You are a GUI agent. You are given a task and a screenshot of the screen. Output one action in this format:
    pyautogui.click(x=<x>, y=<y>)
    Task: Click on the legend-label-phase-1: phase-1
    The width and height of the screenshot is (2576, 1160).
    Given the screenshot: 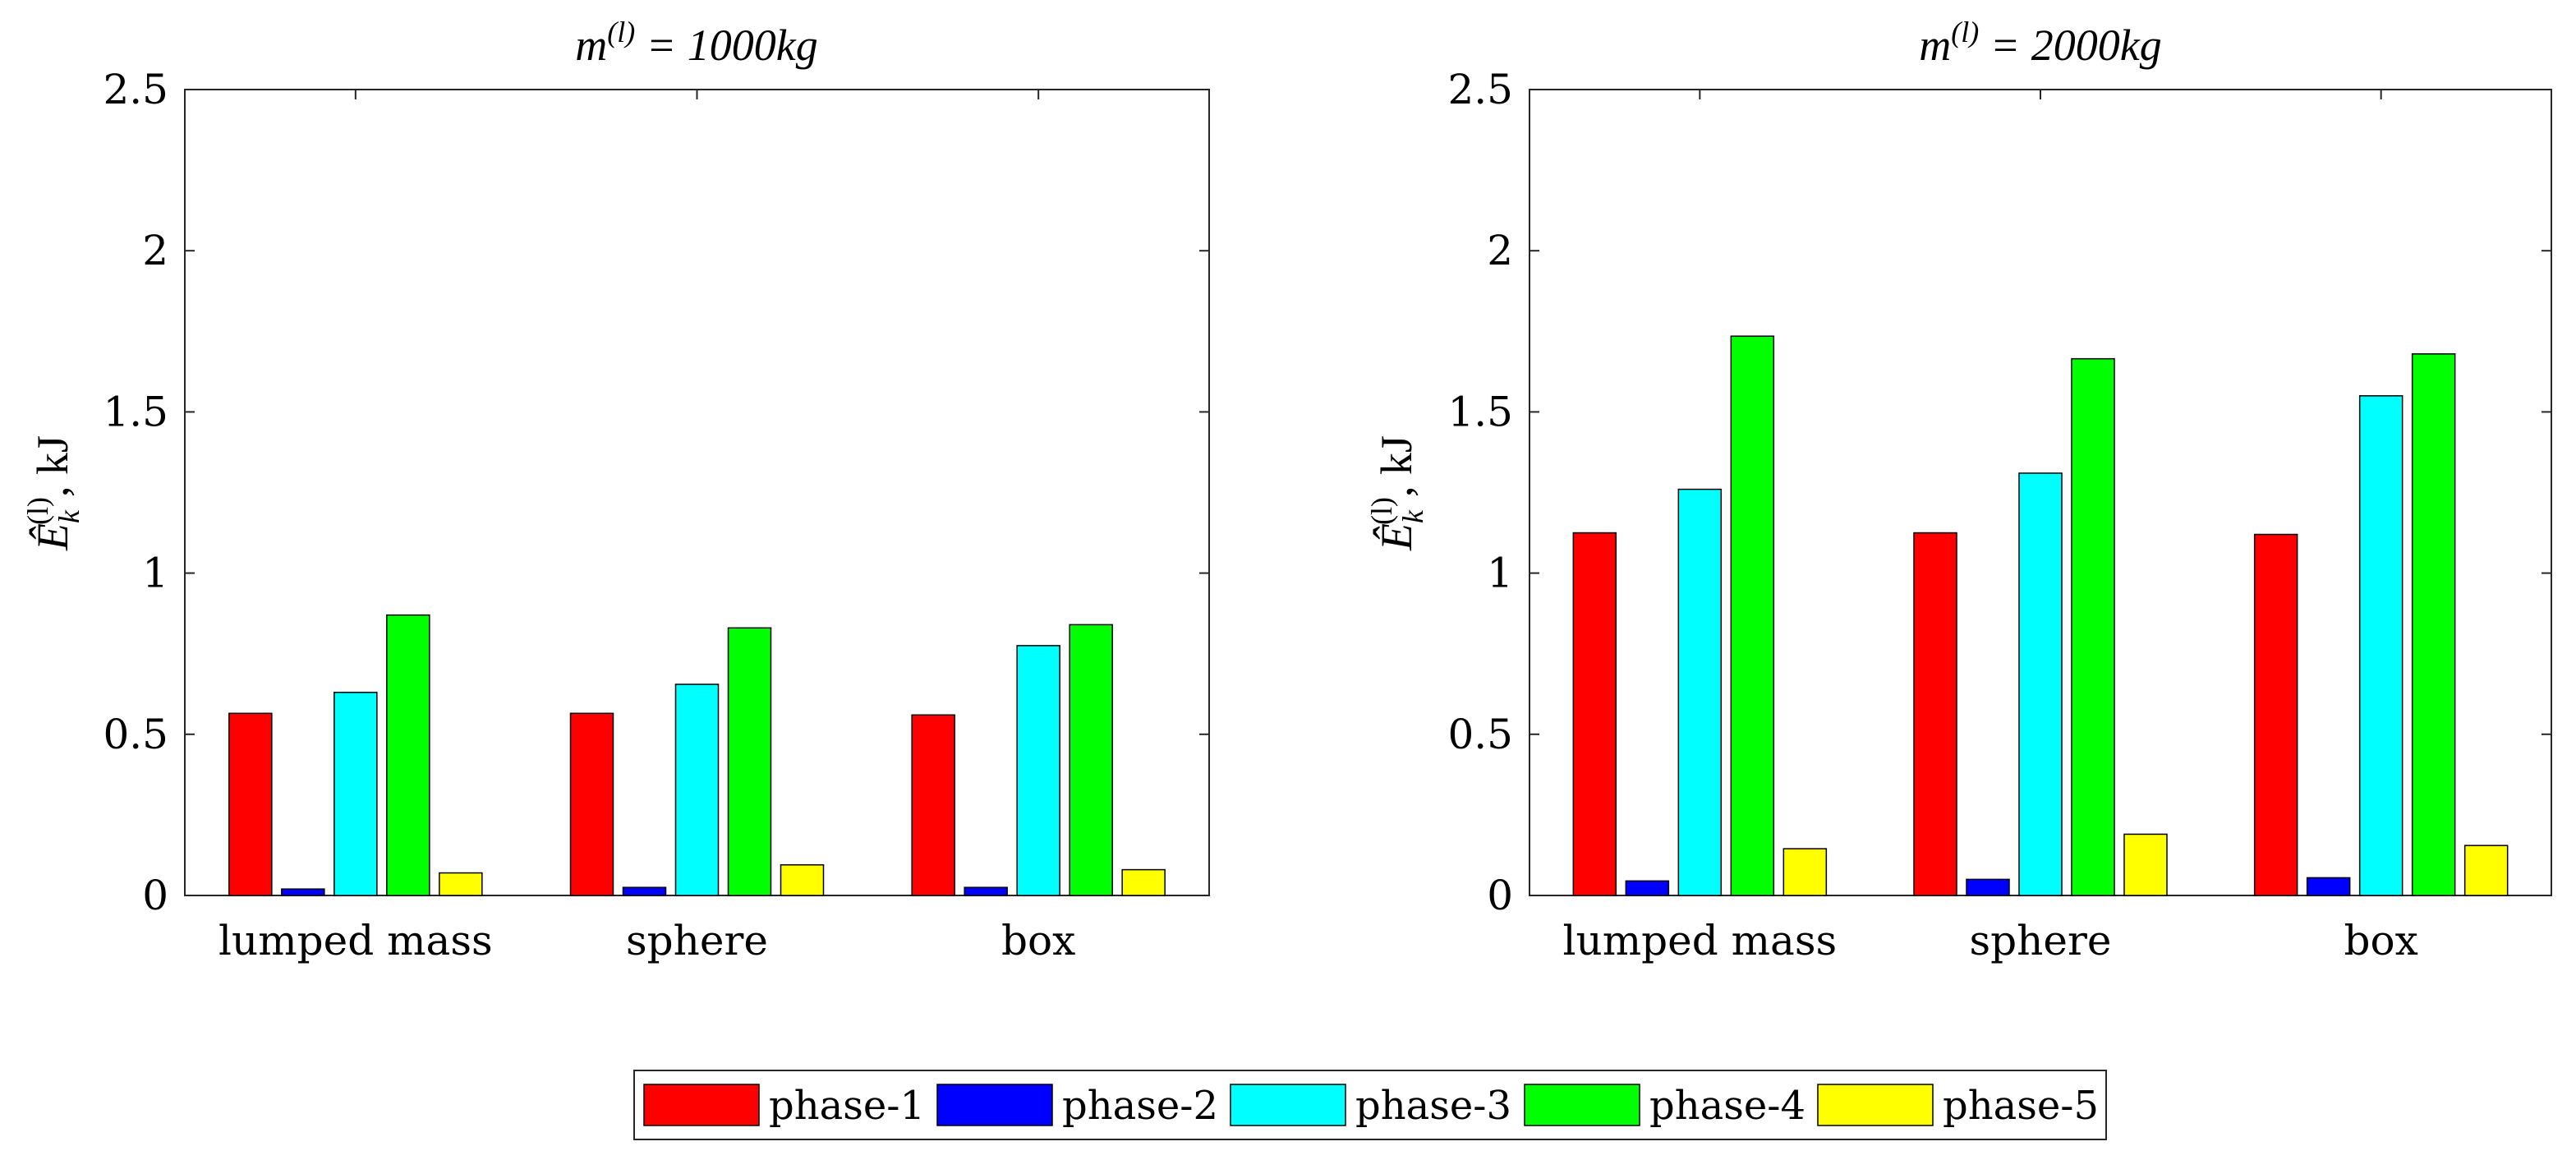 What is the action you would take?
    pyautogui.click(x=847, y=1106)
    